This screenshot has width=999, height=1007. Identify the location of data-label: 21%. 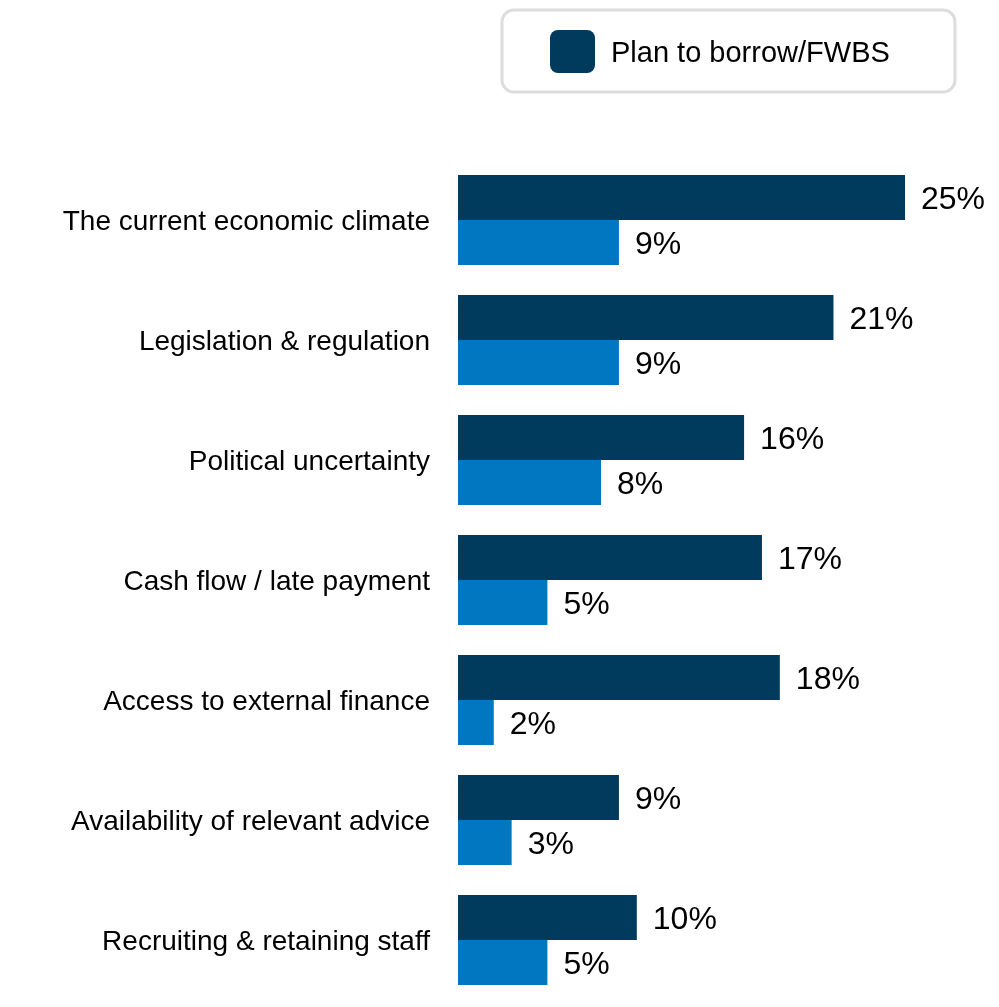
(881, 317).